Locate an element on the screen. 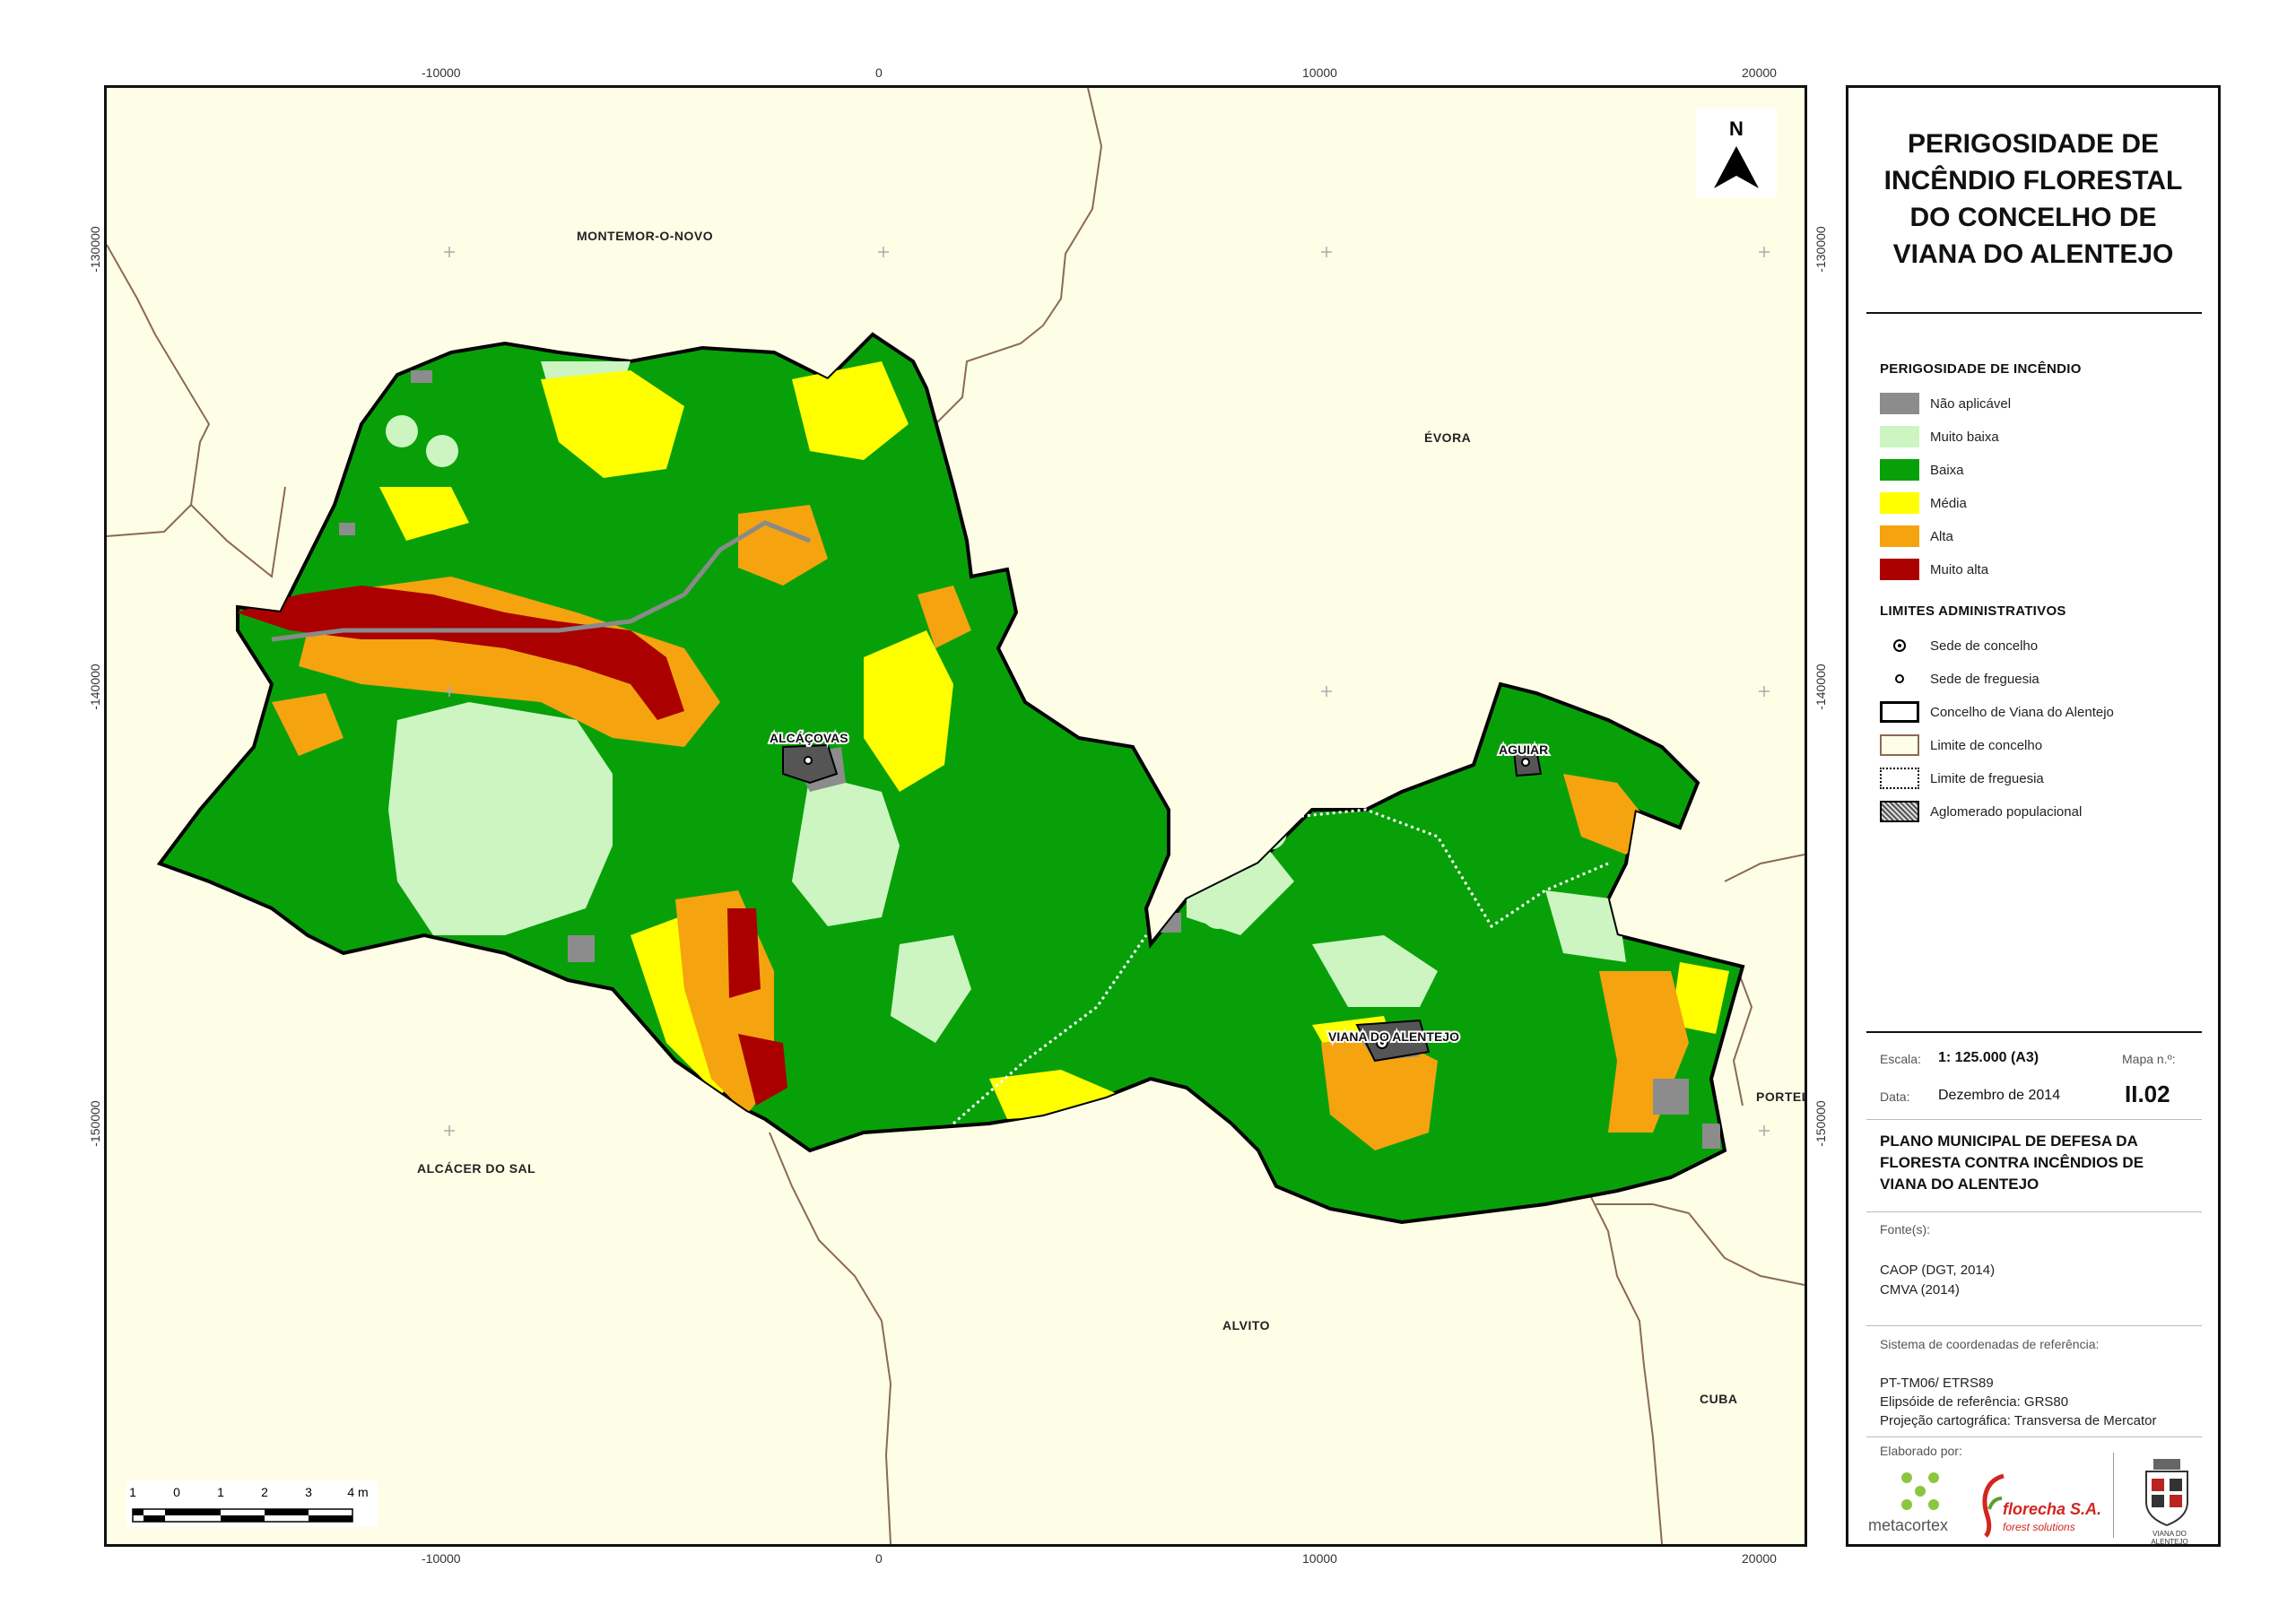 The image size is (2296, 1623). legend-item: Não aplicável is located at coordinates (1945, 403).